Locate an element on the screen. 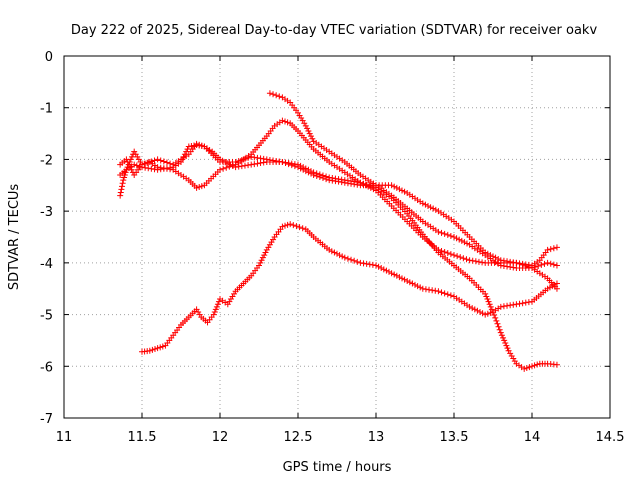 The image size is (640, 480). x-axis-label: GPS time / hours is located at coordinates (337, 467).